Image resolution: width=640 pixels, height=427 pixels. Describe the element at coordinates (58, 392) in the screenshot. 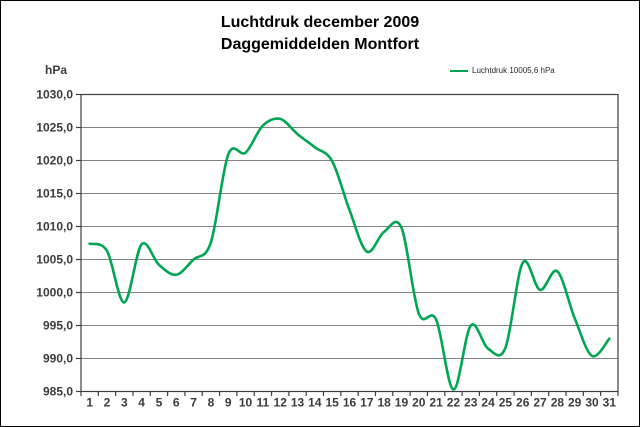

I see `y-tick-label: 985,0` at that location.